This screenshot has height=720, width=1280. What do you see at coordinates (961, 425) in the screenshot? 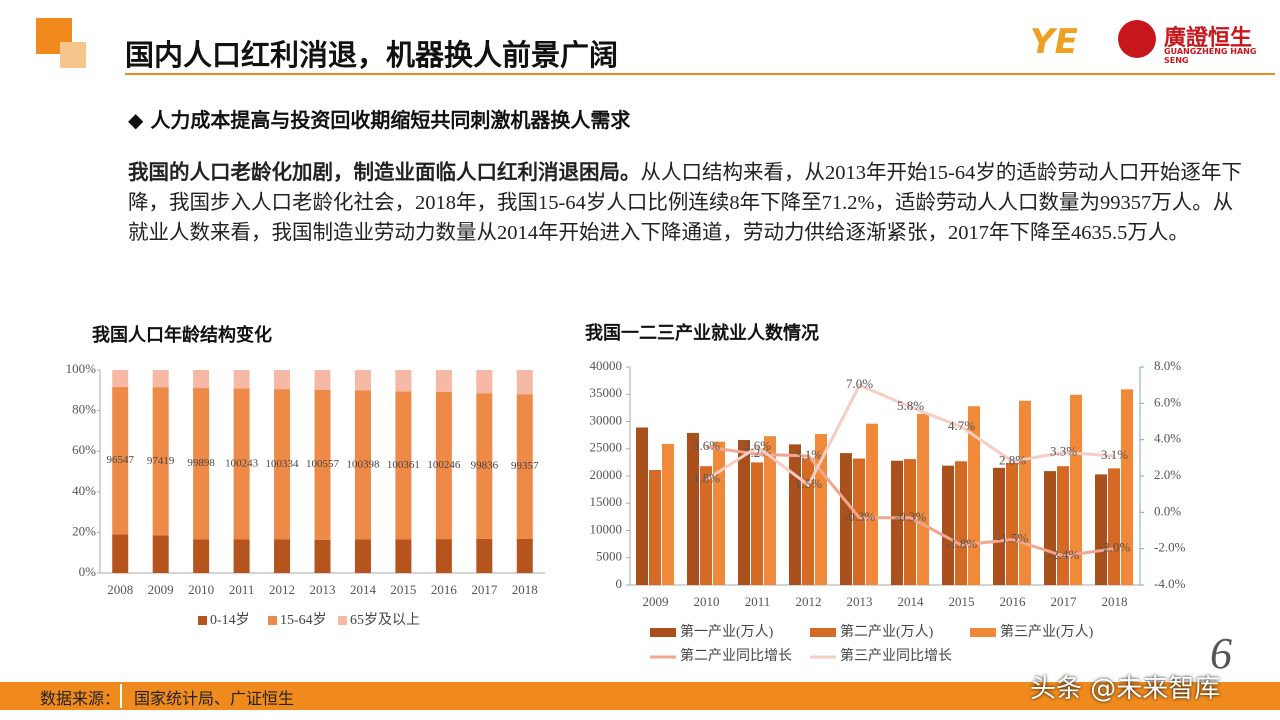
I see `line-label: 4.7%` at bounding box center [961, 425].